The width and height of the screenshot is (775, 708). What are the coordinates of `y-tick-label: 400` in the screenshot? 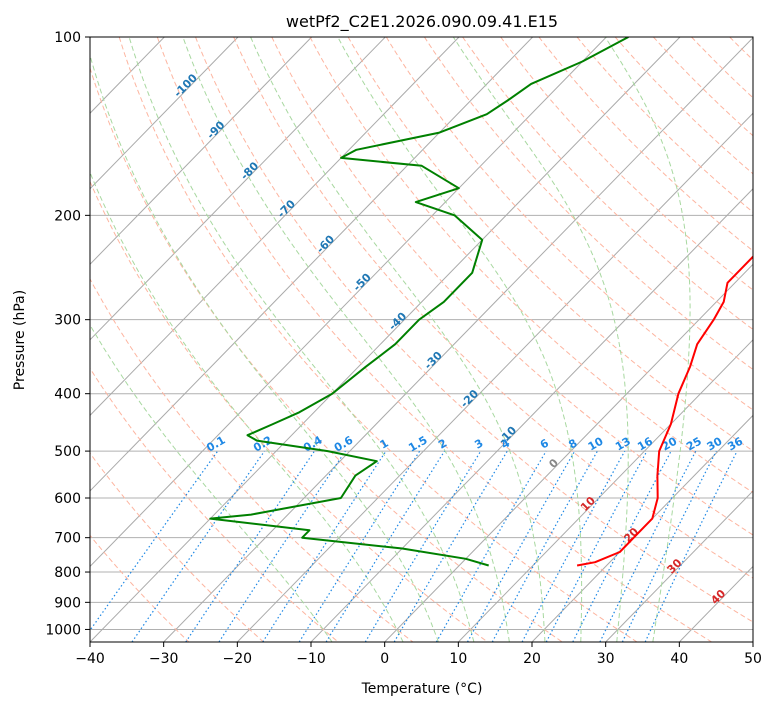 It's located at (67, 395).